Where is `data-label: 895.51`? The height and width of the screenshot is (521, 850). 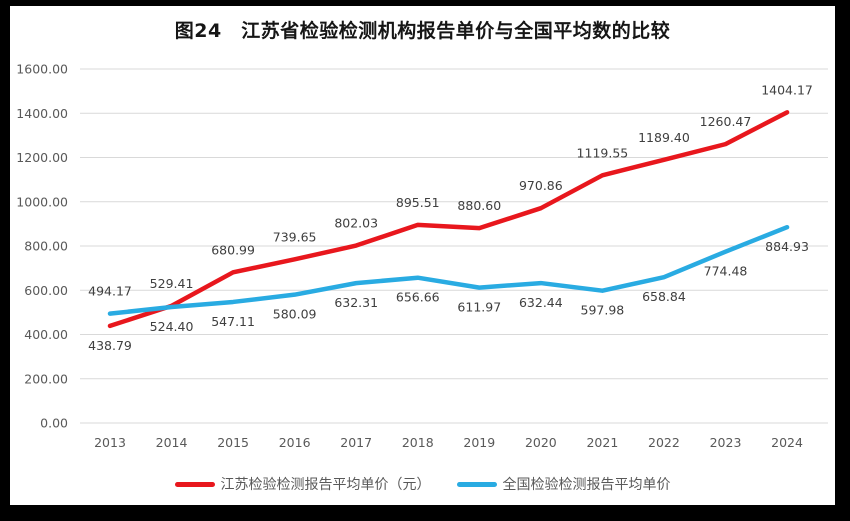
data-label: 895.51 is located at coordinates (418, 202).